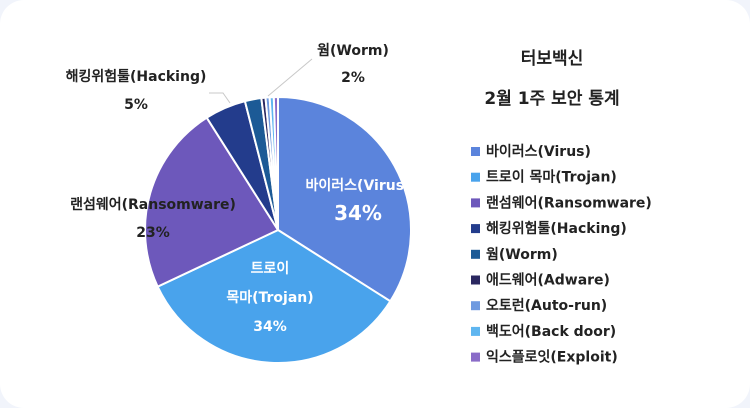 The image size is (750, 408). Describe the element at coordinates (552, 59) in the screenshot. I see `chart-title-line: 터보백신` at that location.